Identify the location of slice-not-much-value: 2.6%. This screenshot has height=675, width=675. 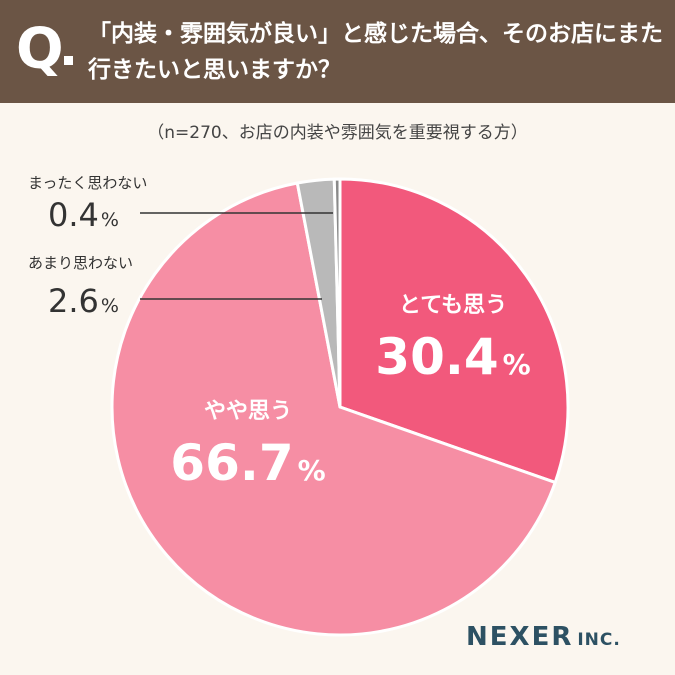
(83, 301).